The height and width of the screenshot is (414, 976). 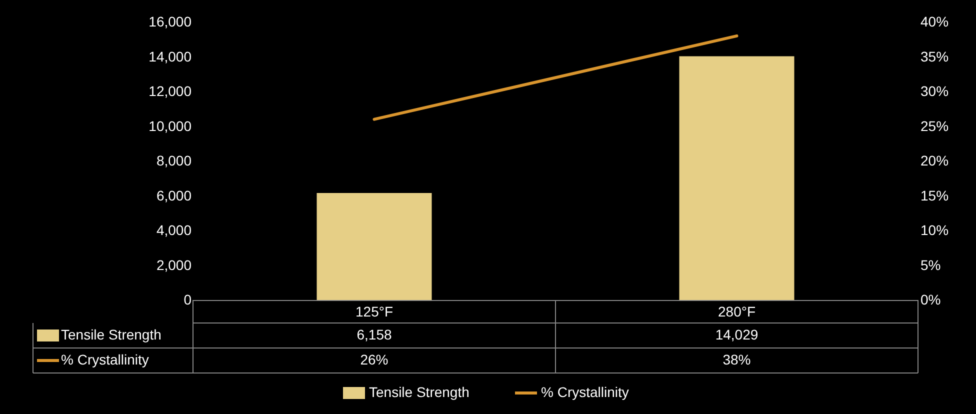 I want to click on text: % Crystallinity, so click(x=105, y=360).